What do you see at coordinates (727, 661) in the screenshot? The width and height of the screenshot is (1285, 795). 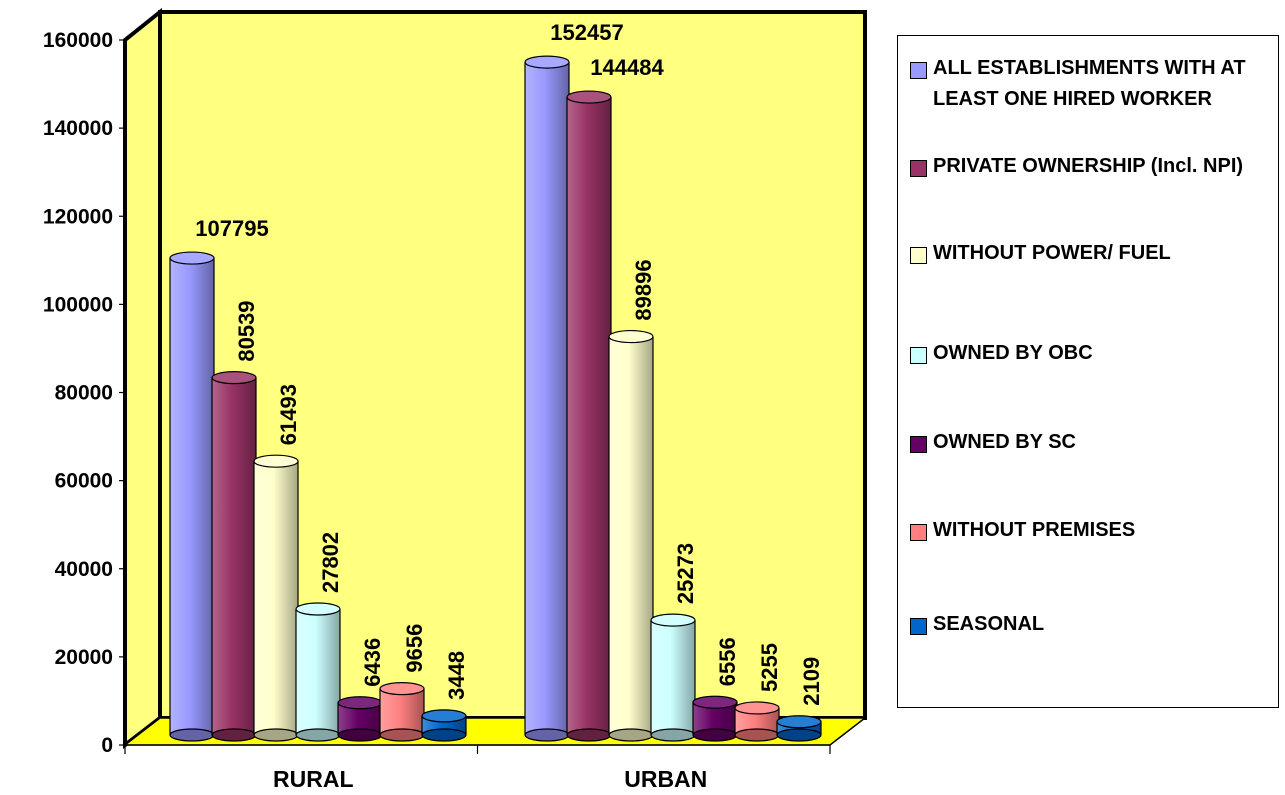 I see `data-label: 6556` at bounding box center [727, 661].